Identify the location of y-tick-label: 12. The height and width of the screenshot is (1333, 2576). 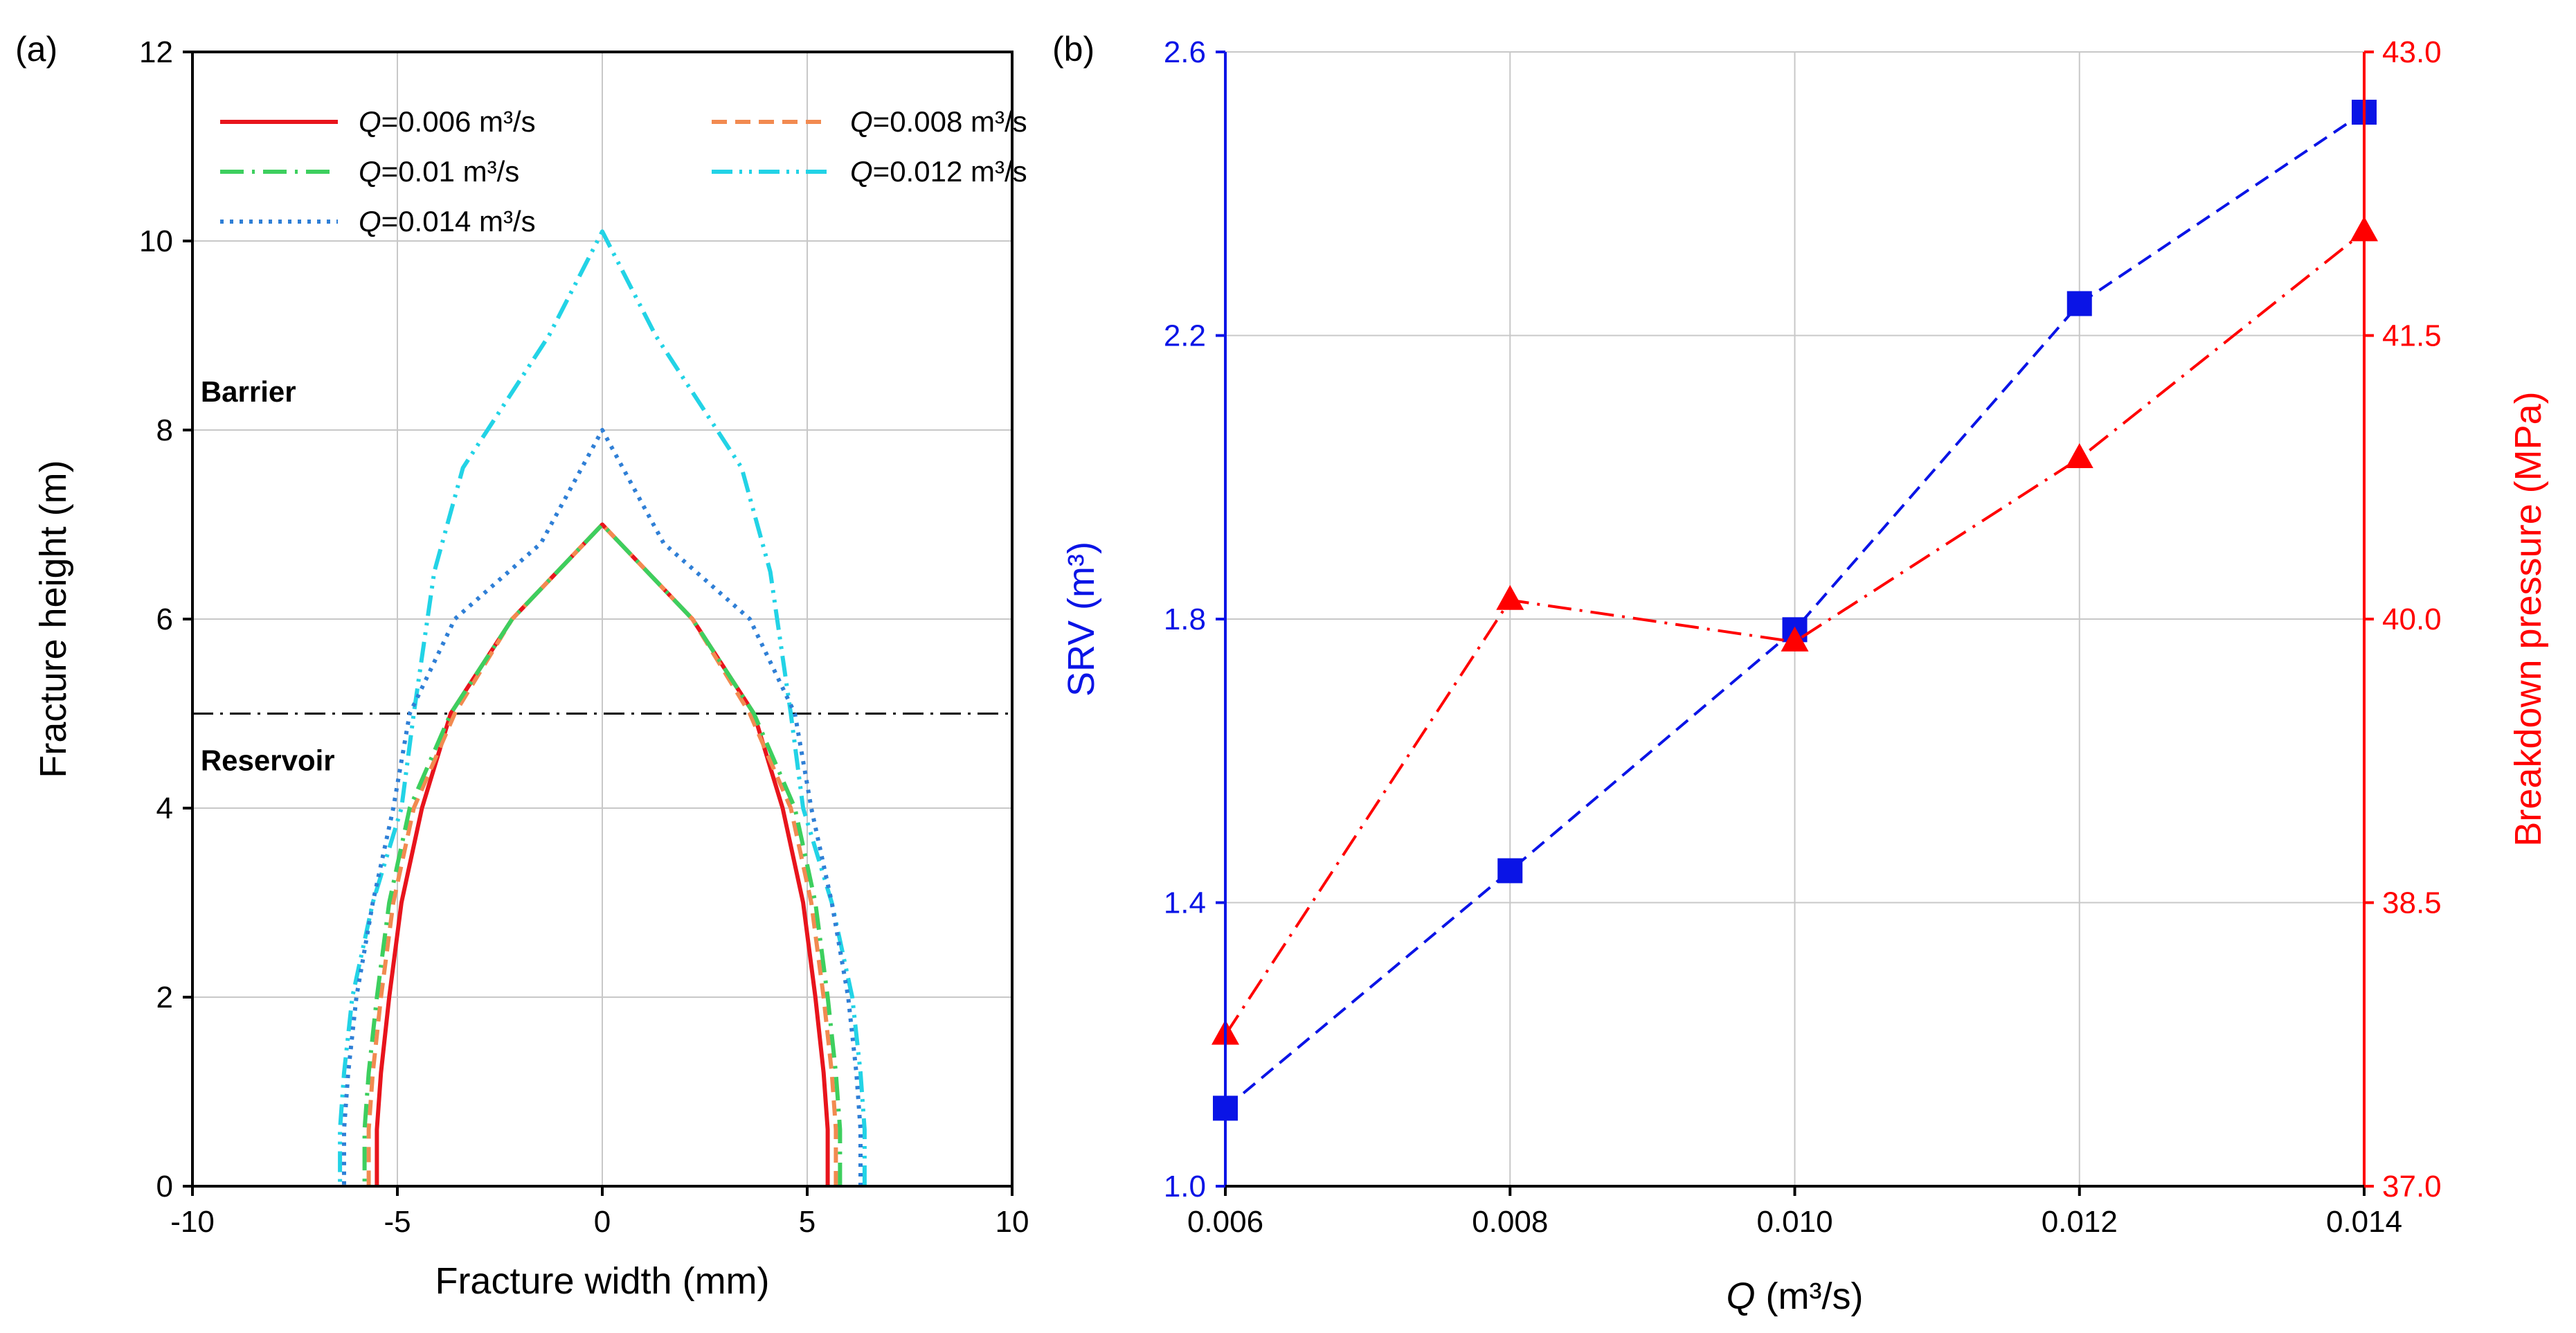
(156, 52).